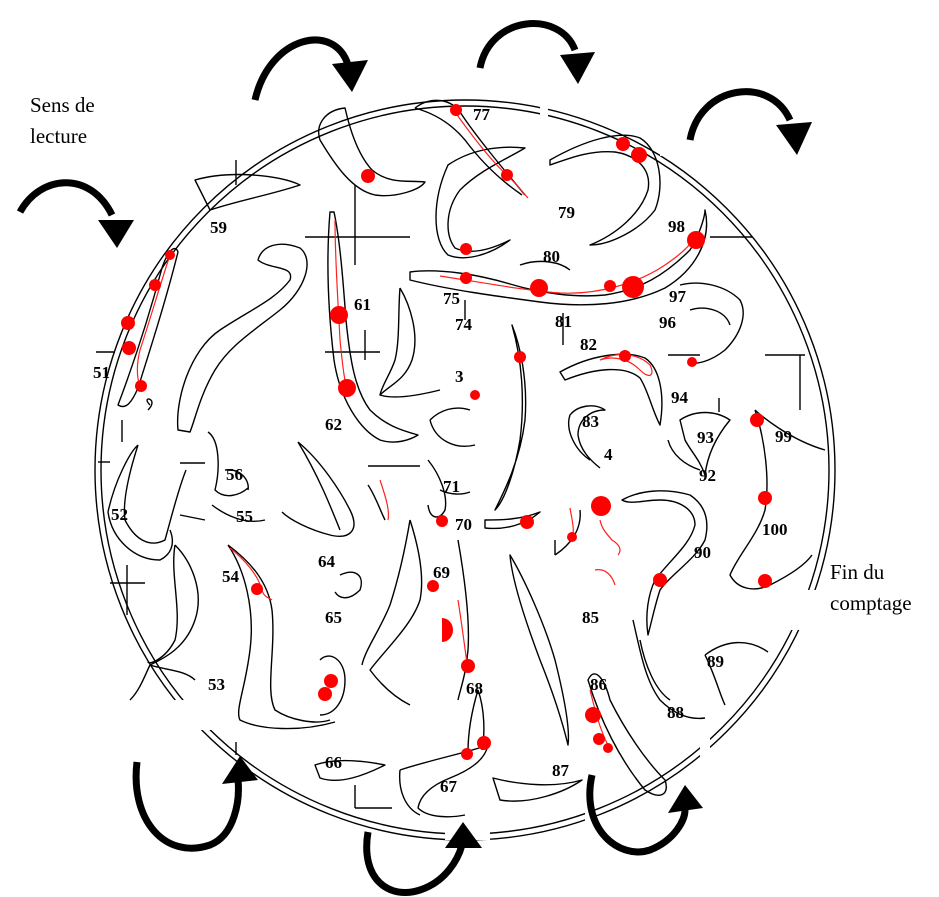 Image resolution: width=939 pixels, height=897 pixels. I want to click on cell-number-label: 59, so click(218, 227).